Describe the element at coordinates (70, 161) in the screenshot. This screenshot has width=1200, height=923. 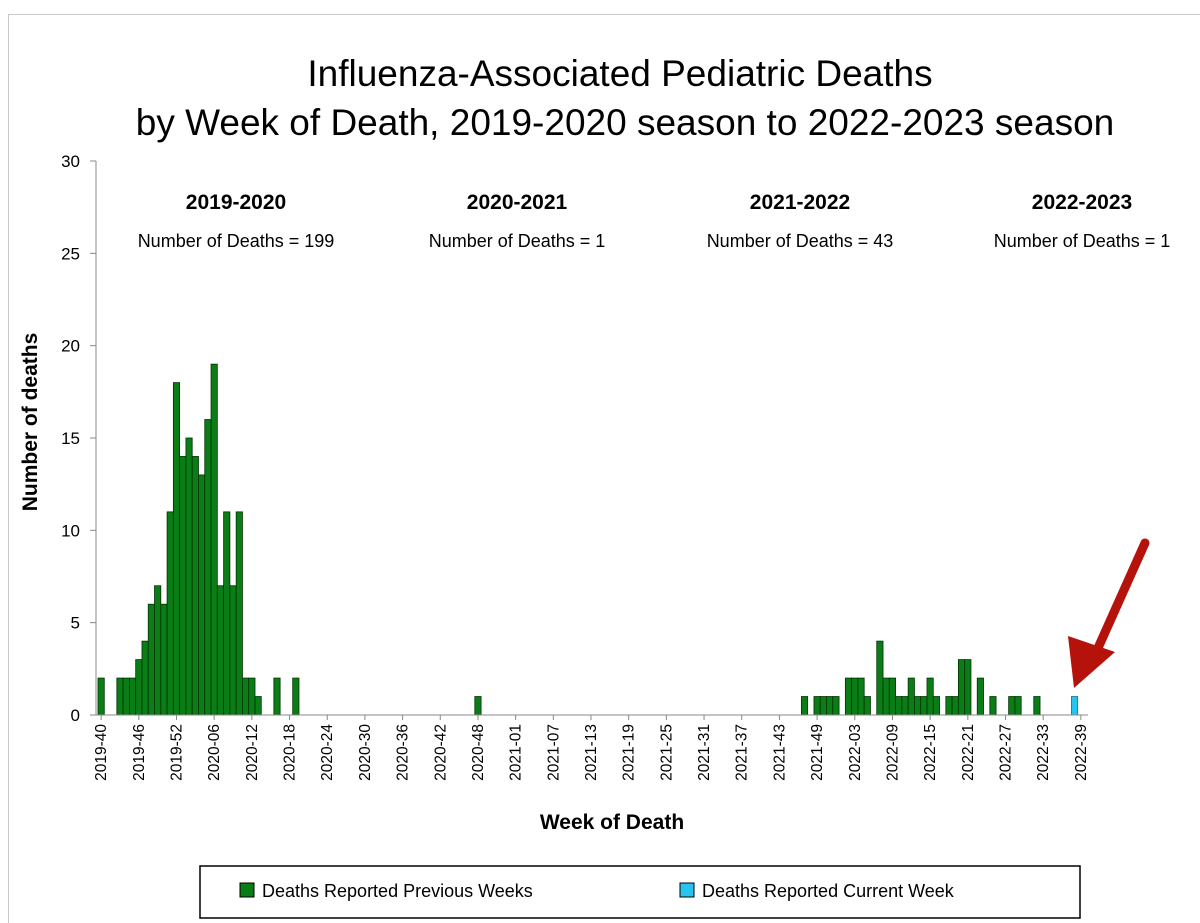
I see `y-tick-label-30: 30` at that location.